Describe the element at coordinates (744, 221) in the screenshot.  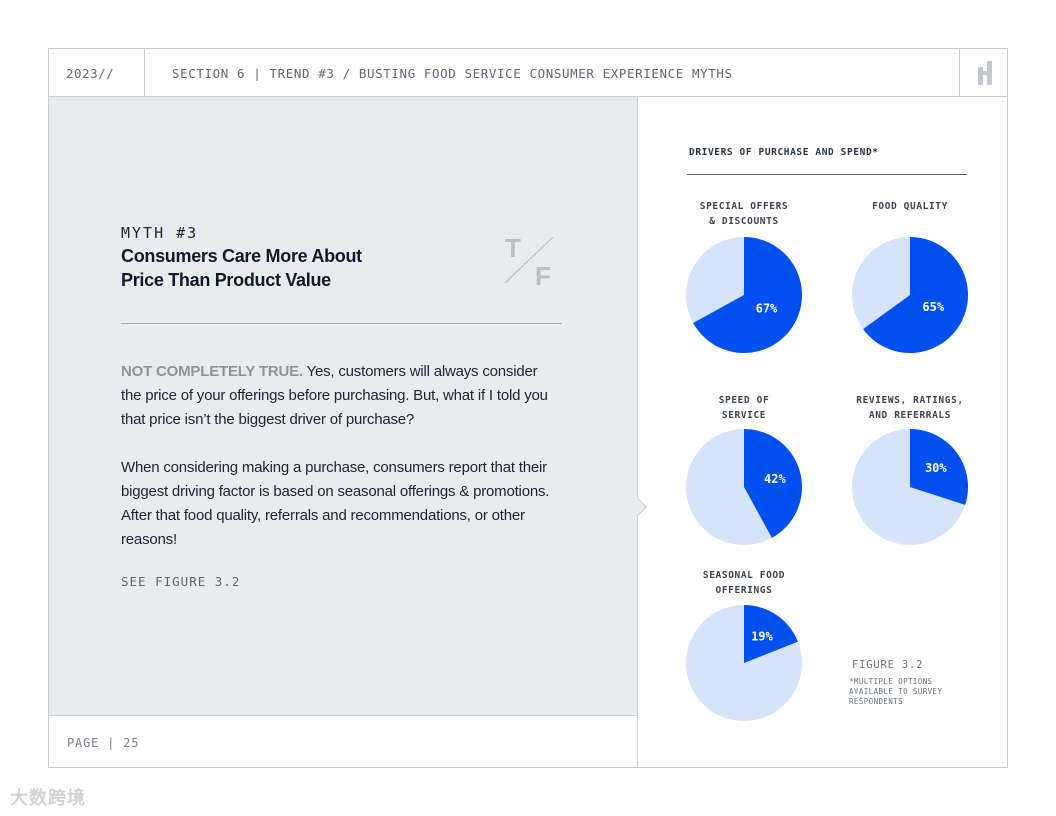
I see `pie-category-label-line: & DISCOUNTS` at that location.